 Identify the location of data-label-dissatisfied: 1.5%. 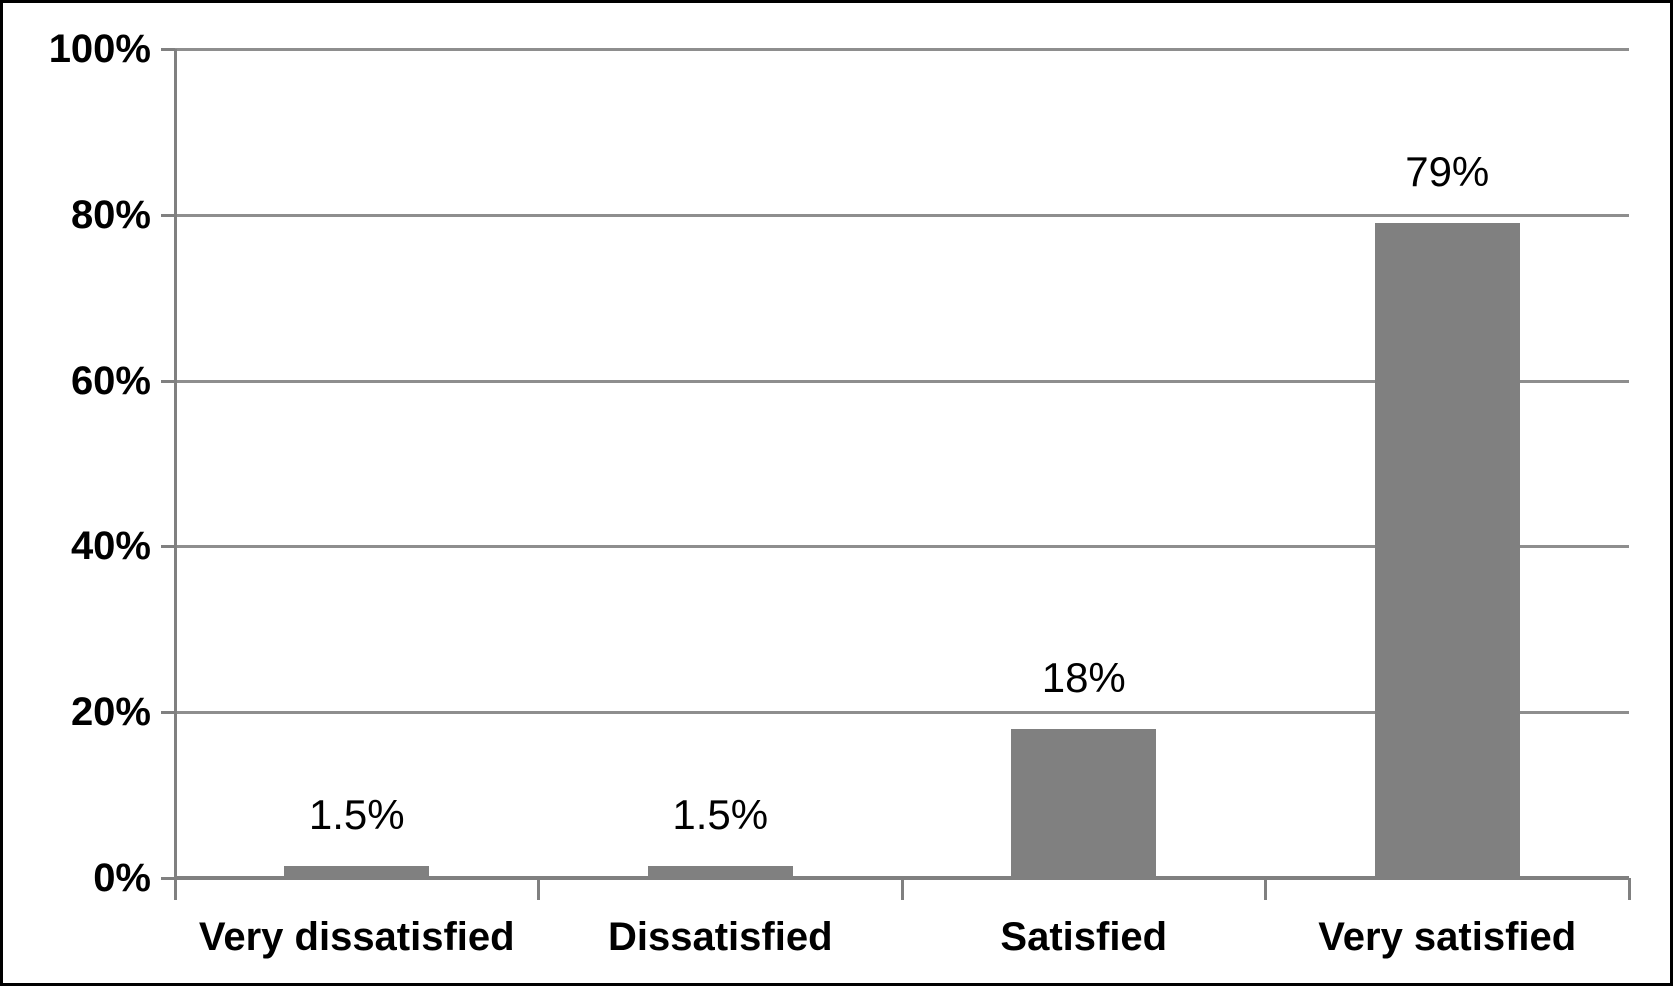
(720, 814).